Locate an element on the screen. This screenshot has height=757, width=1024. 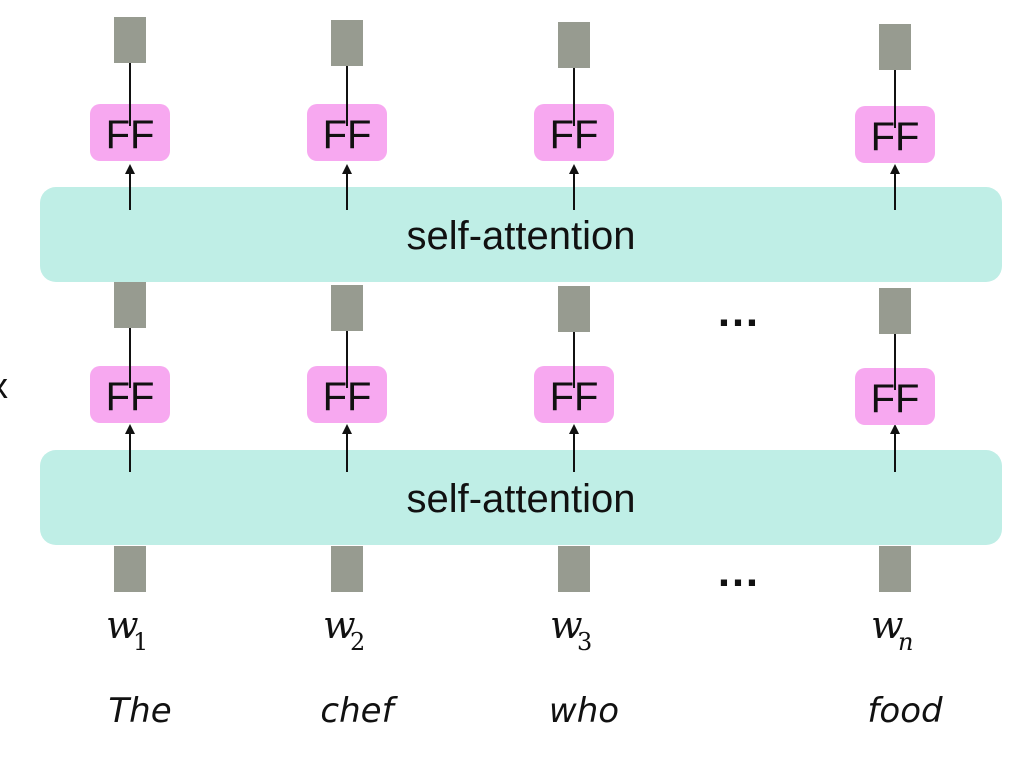
token-symbol-4: w is located at coordinates (887, 625).